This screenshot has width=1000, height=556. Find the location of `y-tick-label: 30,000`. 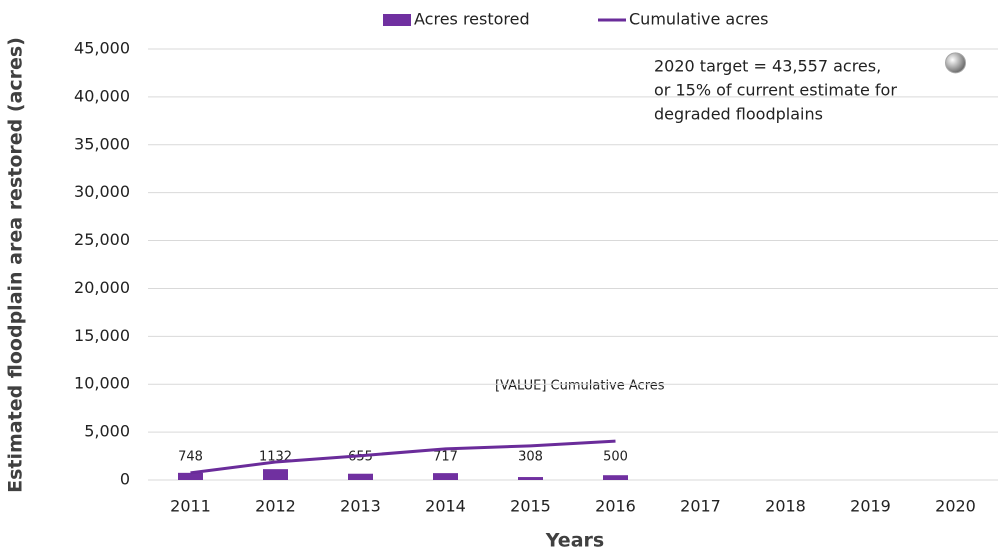

y-tick-label: 30,000 is located at coordinates (102, 191).